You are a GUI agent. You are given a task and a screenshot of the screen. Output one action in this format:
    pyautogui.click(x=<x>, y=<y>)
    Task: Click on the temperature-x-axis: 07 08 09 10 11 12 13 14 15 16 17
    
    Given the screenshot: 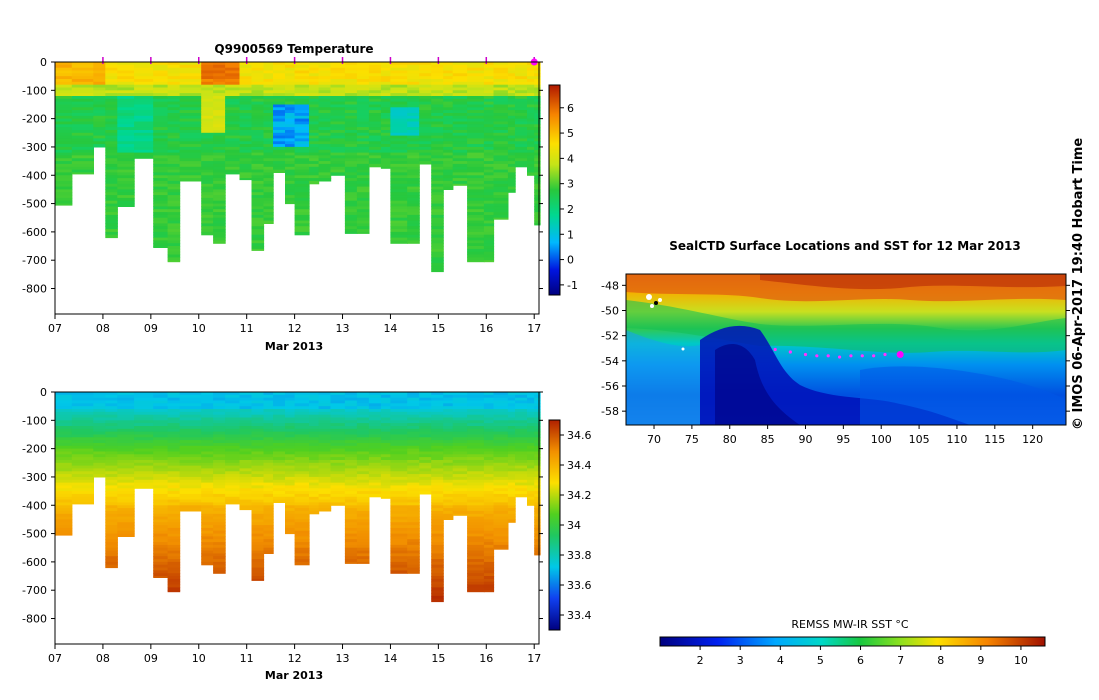 What is the action you would take?
    pyautogui.click(x=294, y=324)
    